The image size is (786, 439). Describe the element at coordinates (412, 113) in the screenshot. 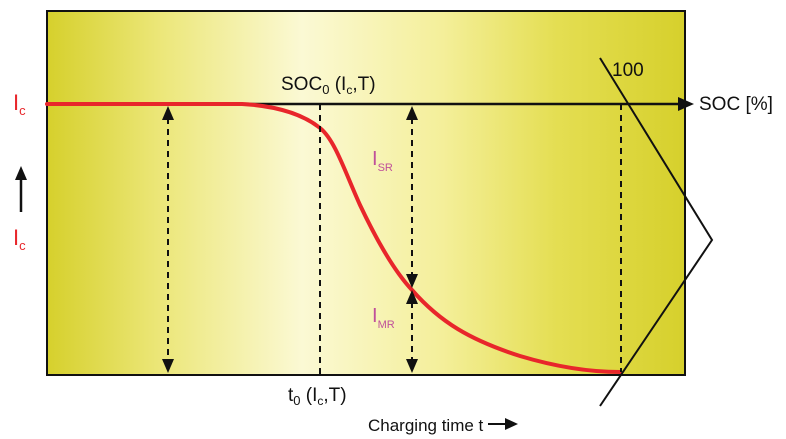

I see `isr-arrowhead-top` at that location.